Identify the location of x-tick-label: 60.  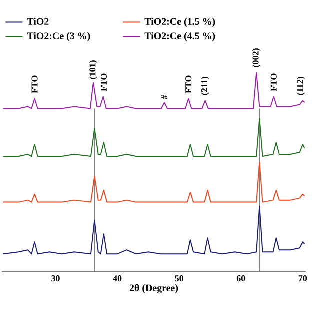
(241, 279).